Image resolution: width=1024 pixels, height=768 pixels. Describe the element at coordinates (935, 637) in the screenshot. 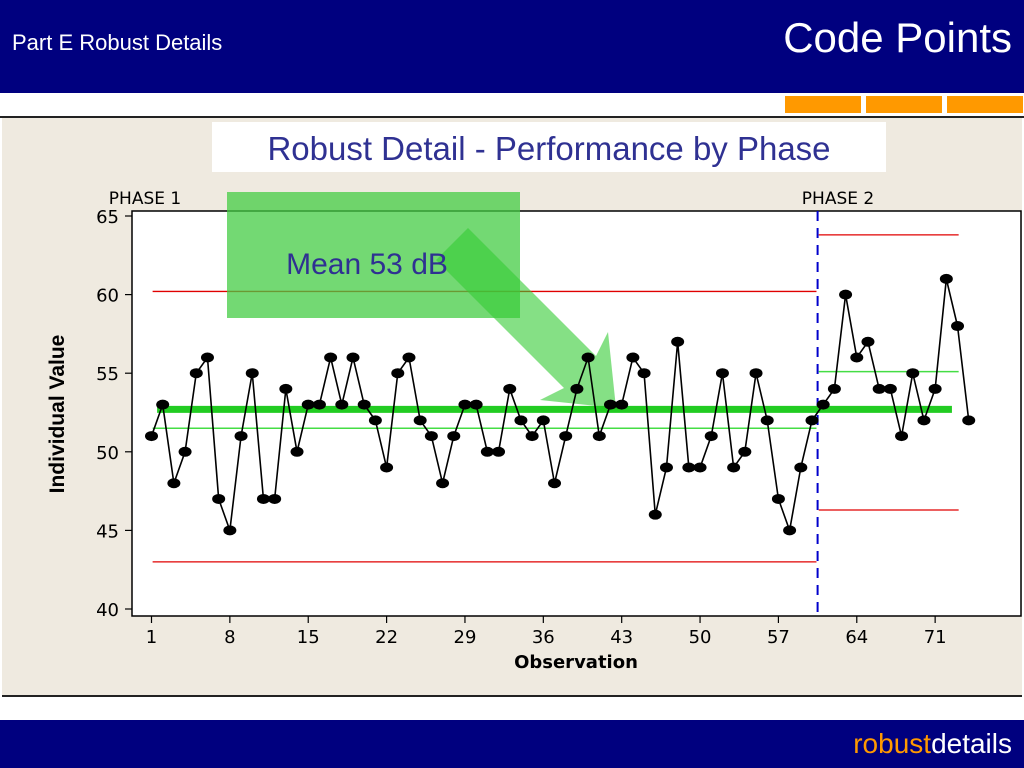

I see `x-tick-label: 71` at that location.